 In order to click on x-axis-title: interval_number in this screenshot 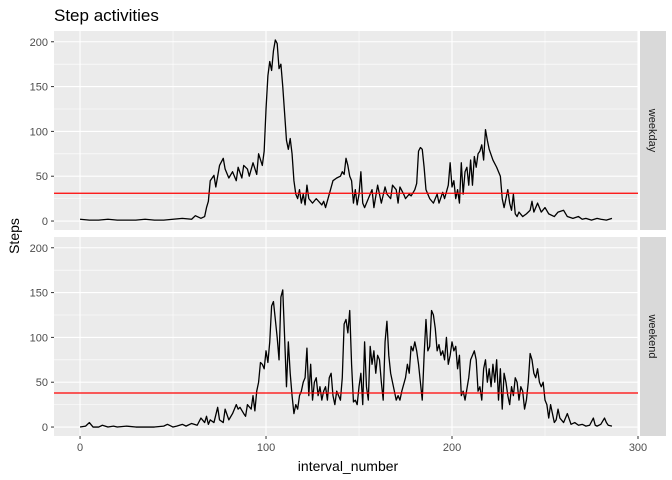, I will do `click(348, 466)`.